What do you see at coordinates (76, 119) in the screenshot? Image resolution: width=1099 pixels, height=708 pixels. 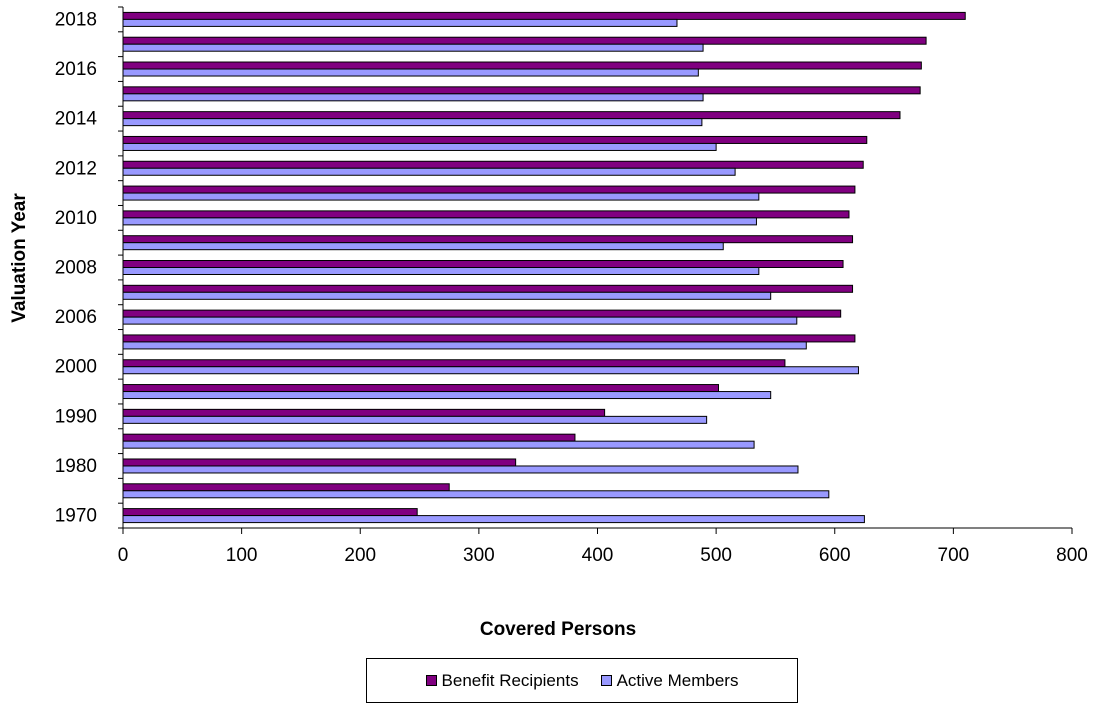 I see `y-tick-label-2014: 2014` at bounding box center [76, 119].